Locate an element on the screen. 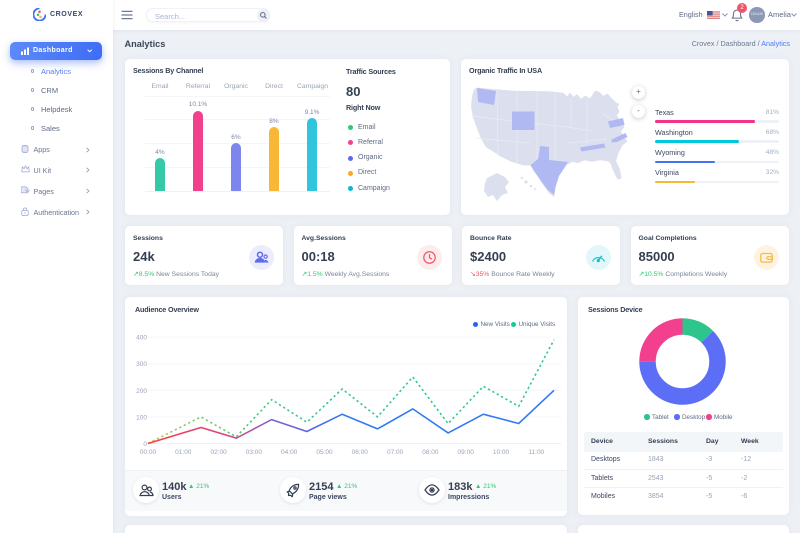 The height and width of the screenshot is (533, 800). svg-text: 02:00 is located at coordinates (218, 452).